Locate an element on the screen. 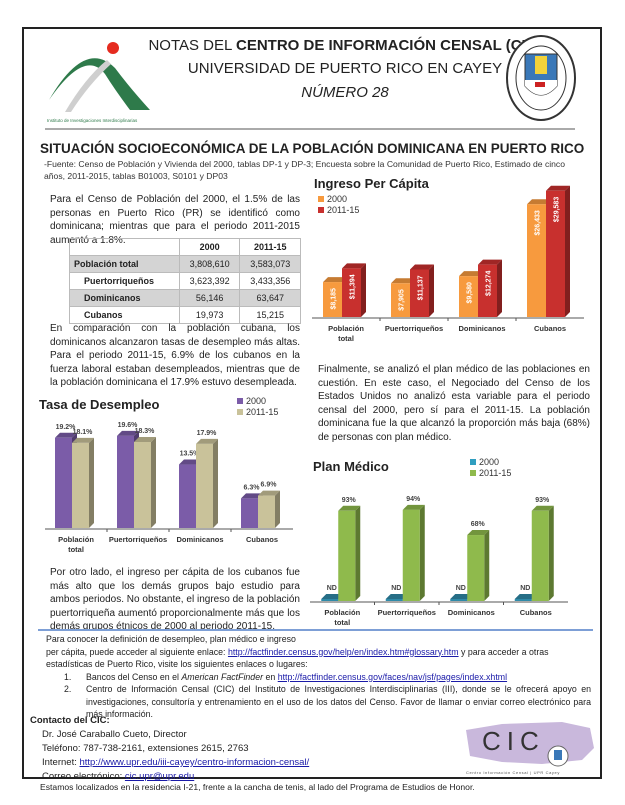  text: en is located at coordinates (270, 676).